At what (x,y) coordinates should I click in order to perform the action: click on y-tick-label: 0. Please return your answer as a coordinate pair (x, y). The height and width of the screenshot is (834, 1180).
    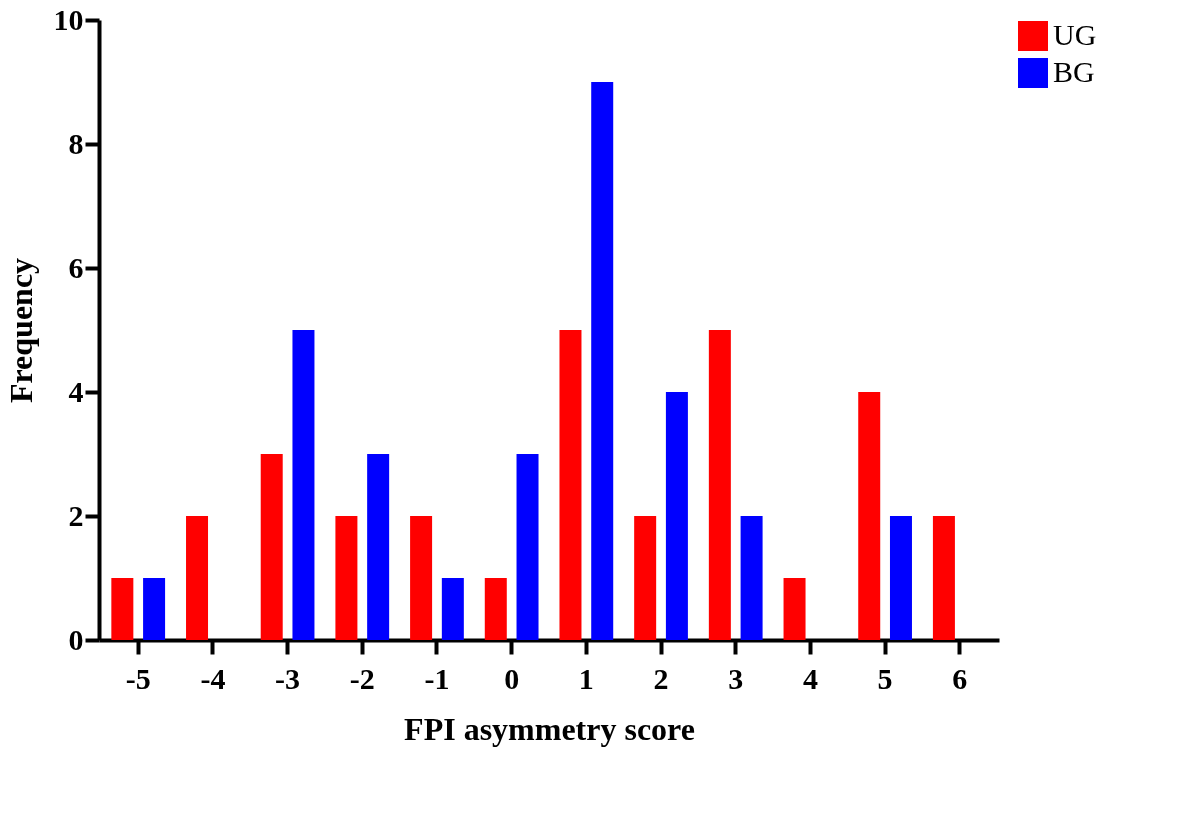
    Looking at the image, I should click on (76, 639).